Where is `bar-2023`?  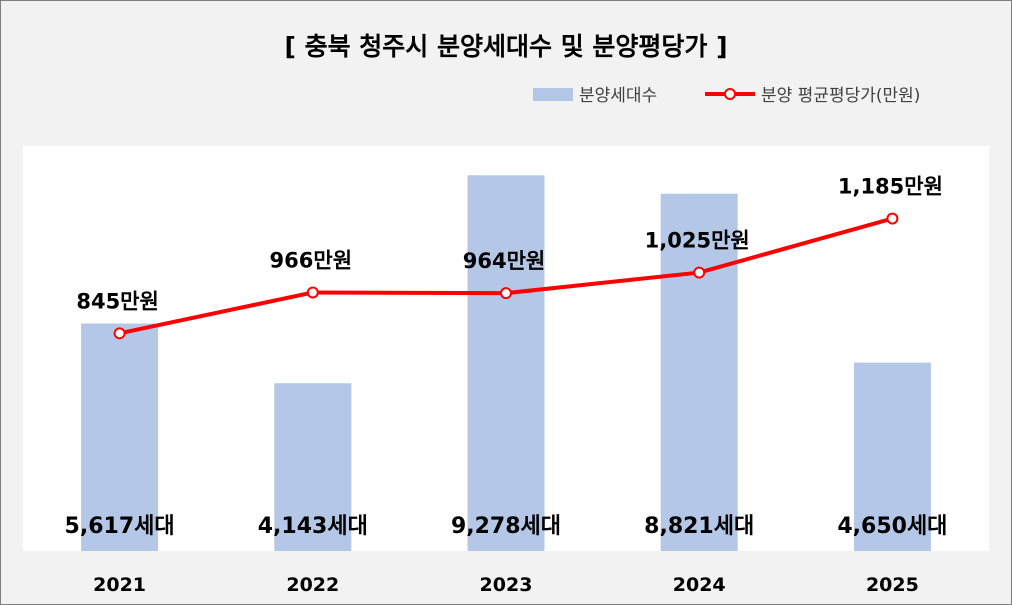
bar-2023 is located at coordinates (506, 363).